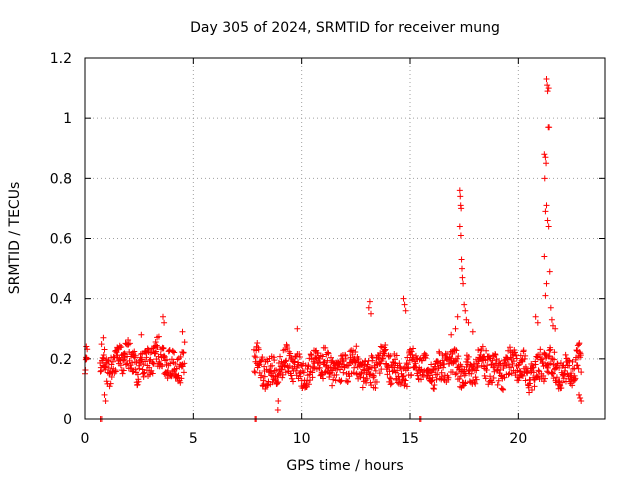 The height and width of the screenshot is (480, 640). Describe the element at coordinates (61, 59) in the screenshot. I see `y-tick-label: 1.2` at that location.